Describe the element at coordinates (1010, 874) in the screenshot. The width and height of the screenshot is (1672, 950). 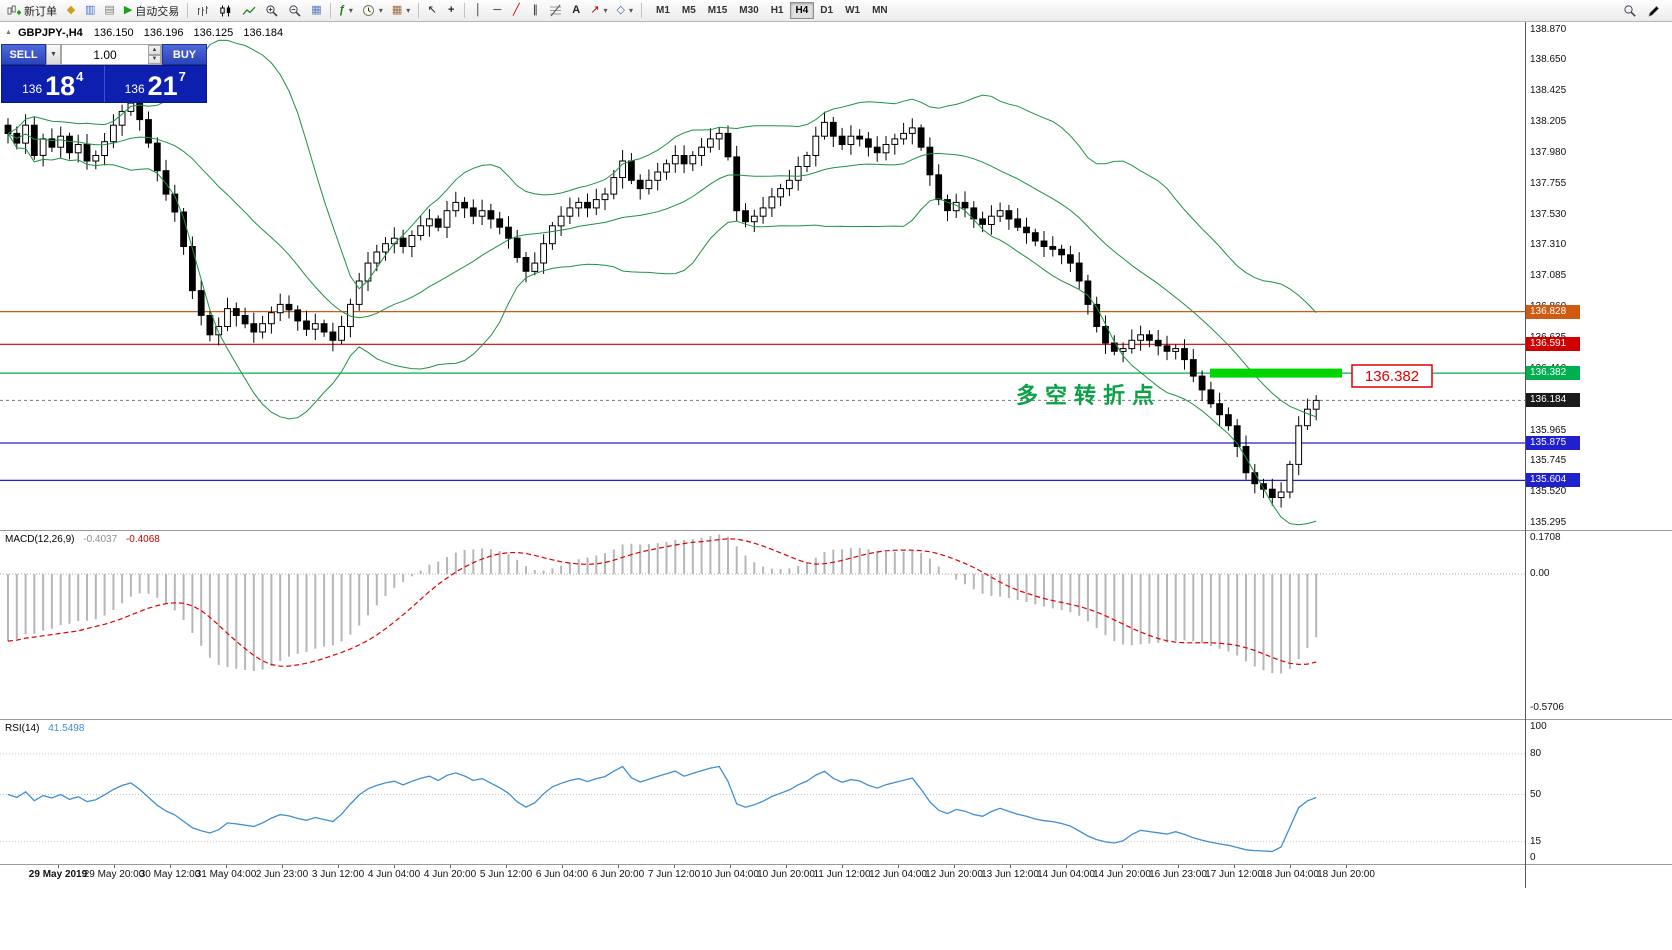
I see `time-axis-label: 13 Jun 12:00` at that location.